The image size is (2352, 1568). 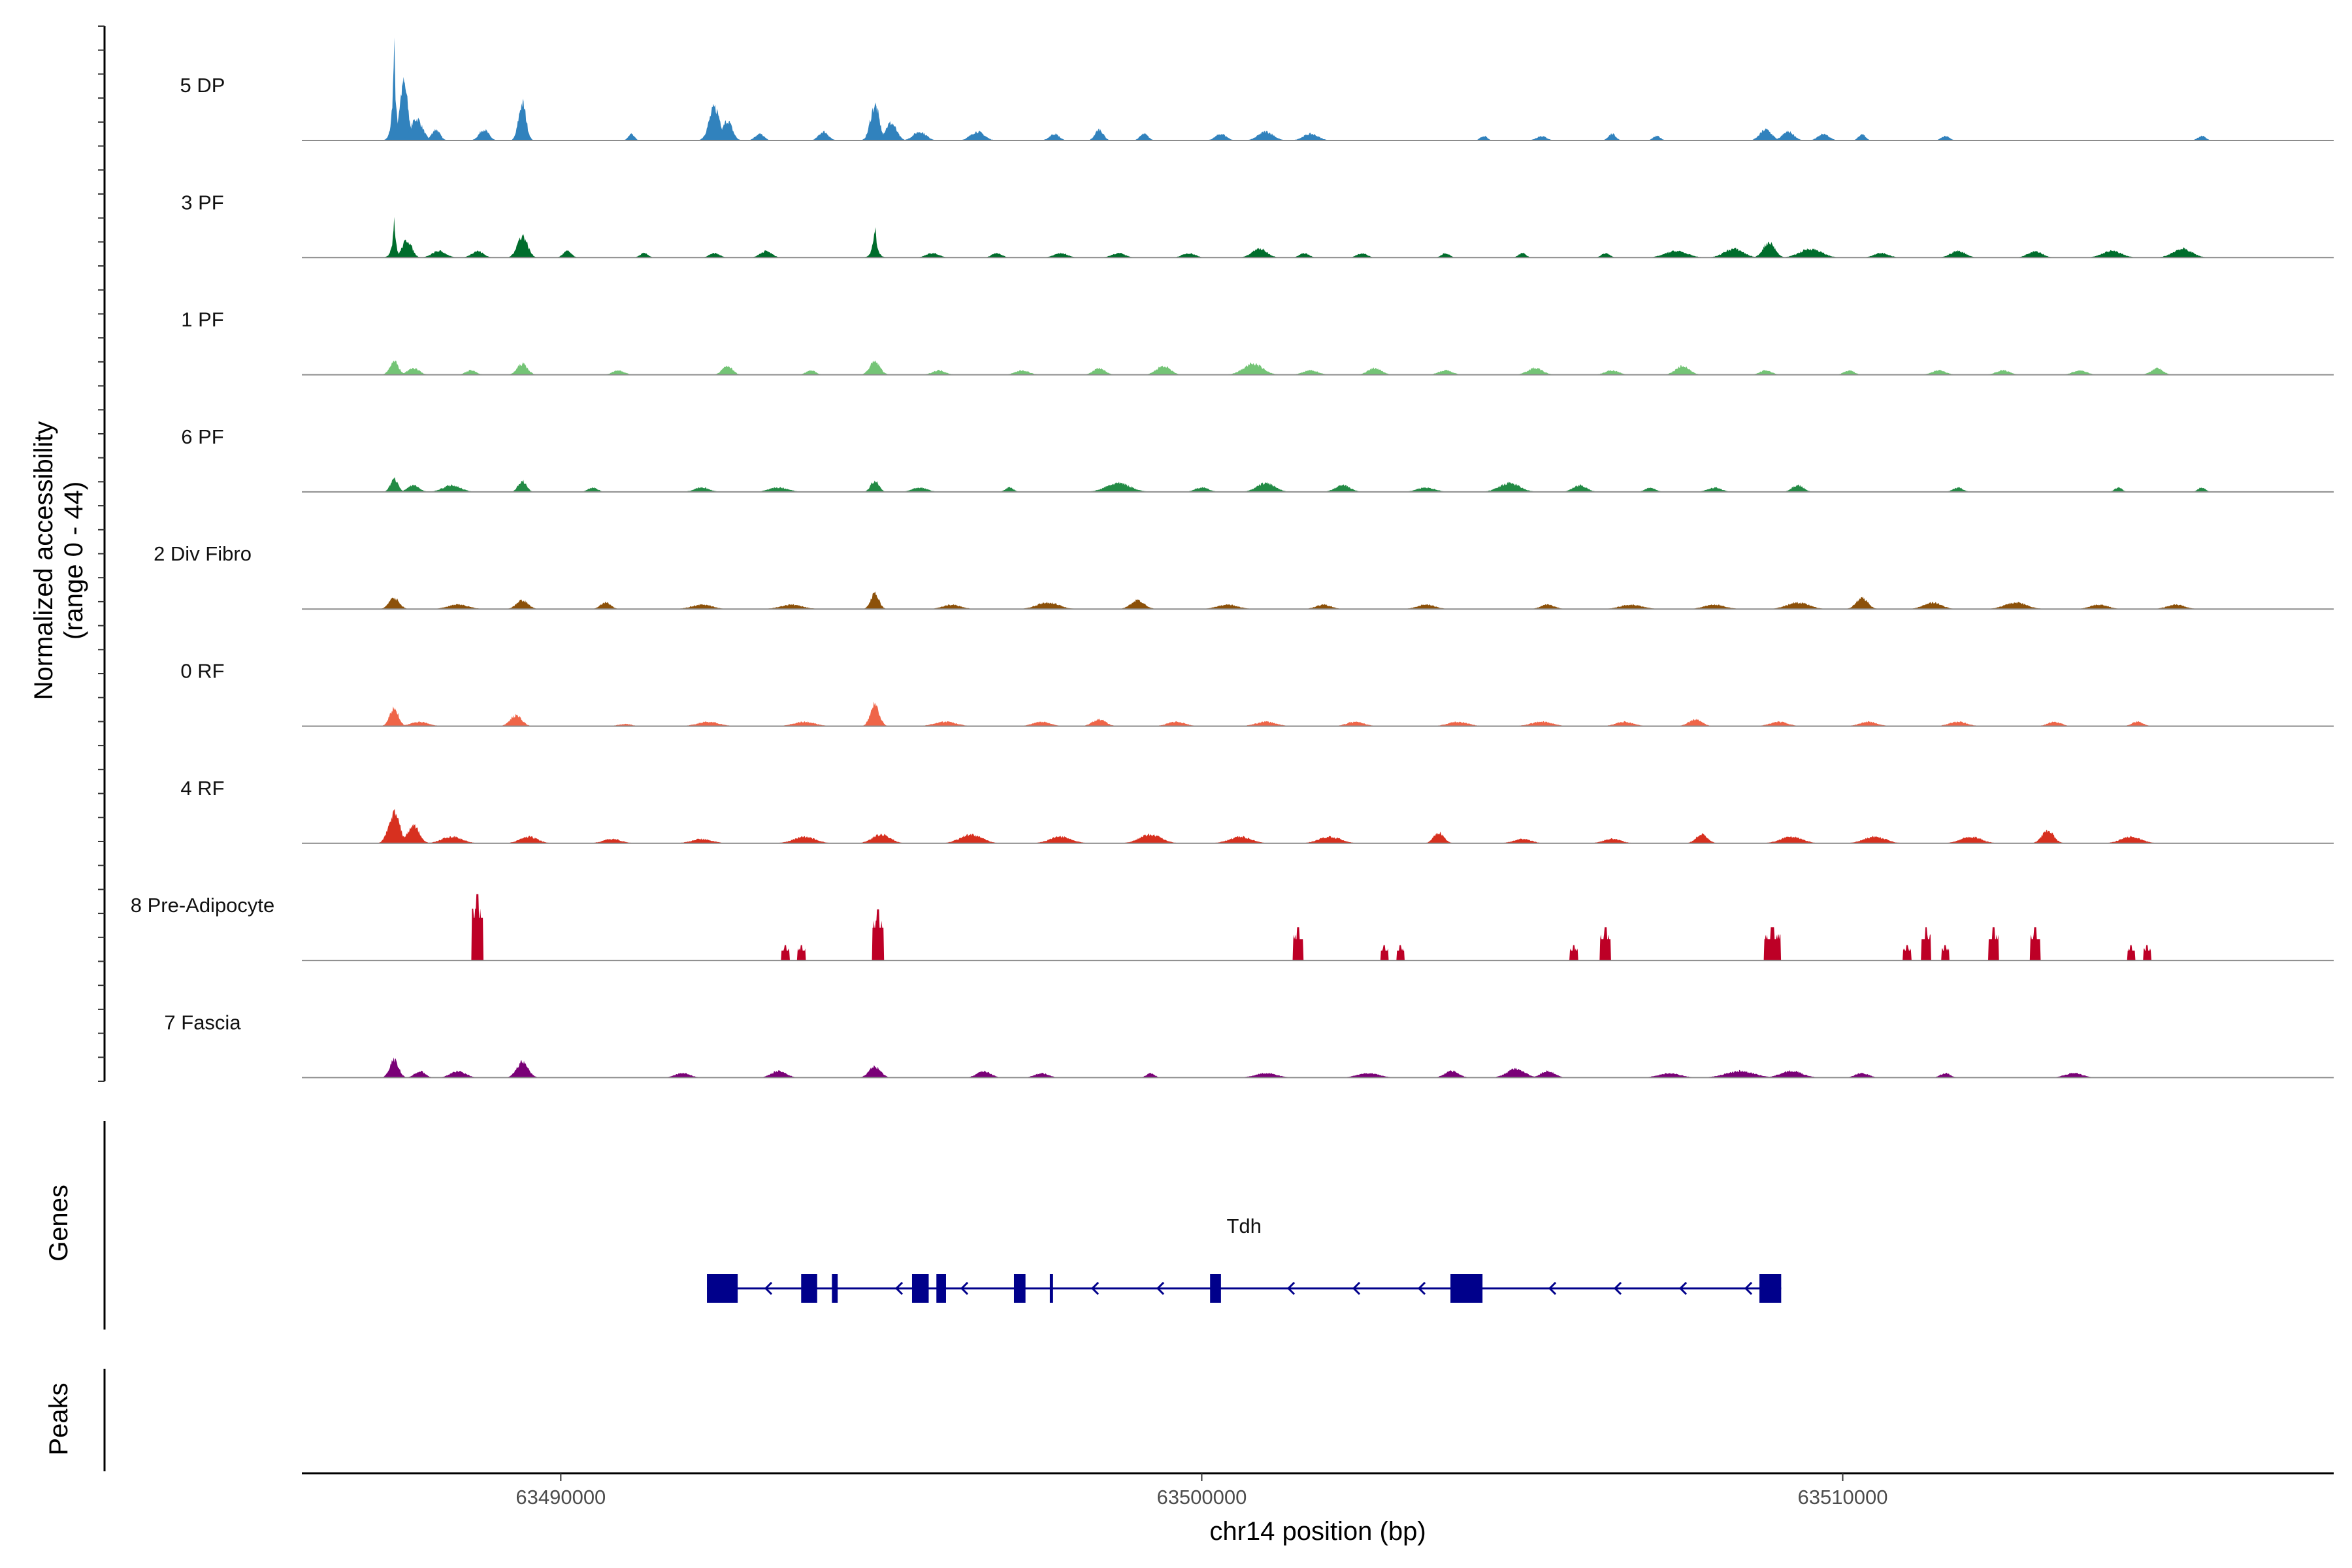 What do you see at coordinates (1257, 89) in the screenshot?
I see `track-5-dp: 5 DP` at bounding box center [1257, 89].